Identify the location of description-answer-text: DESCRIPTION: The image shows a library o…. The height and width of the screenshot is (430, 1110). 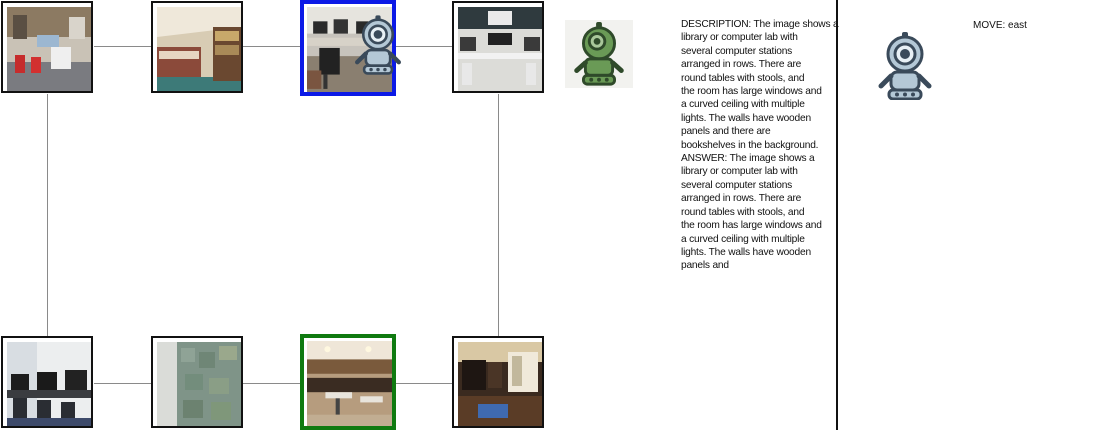
(760, 145).